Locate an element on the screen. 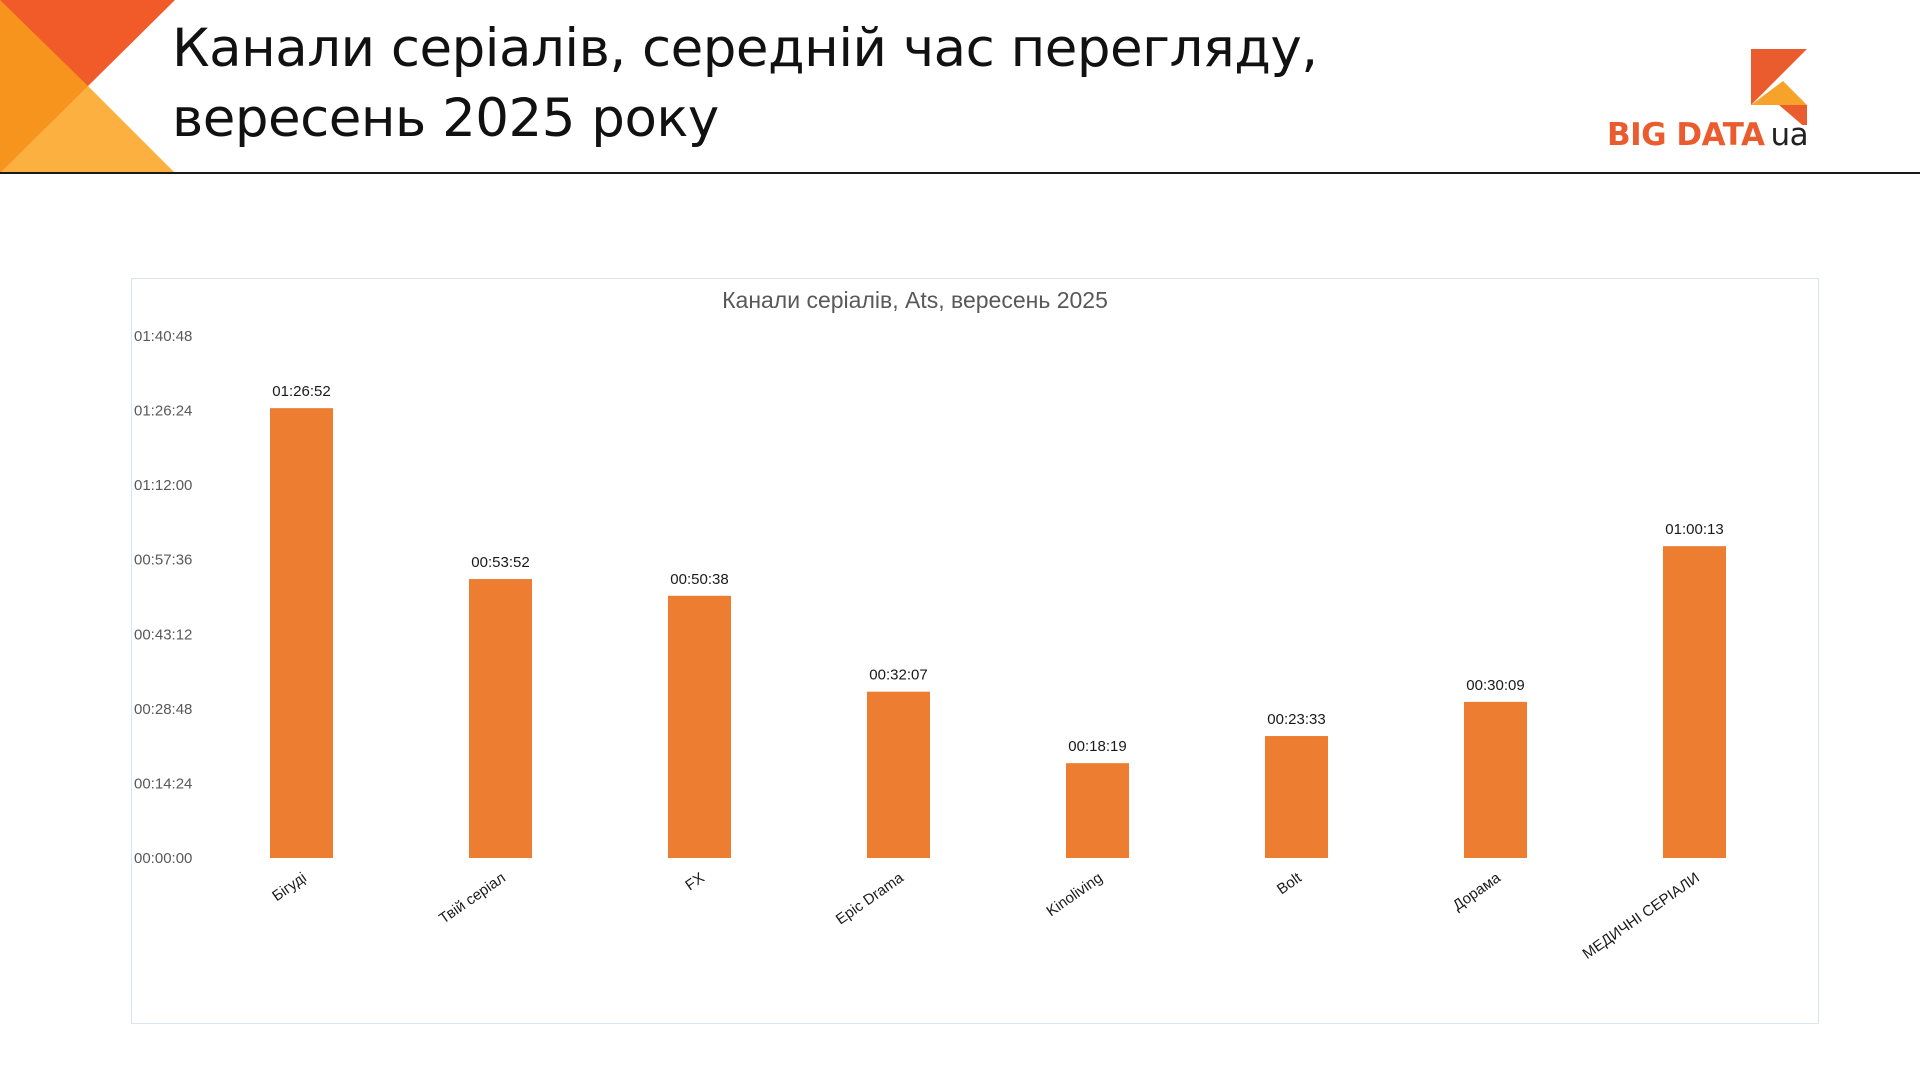 This screenshot has width=1920, height=1080. y-tick-label: 01:40:48 is located at coordinates (163, 336).